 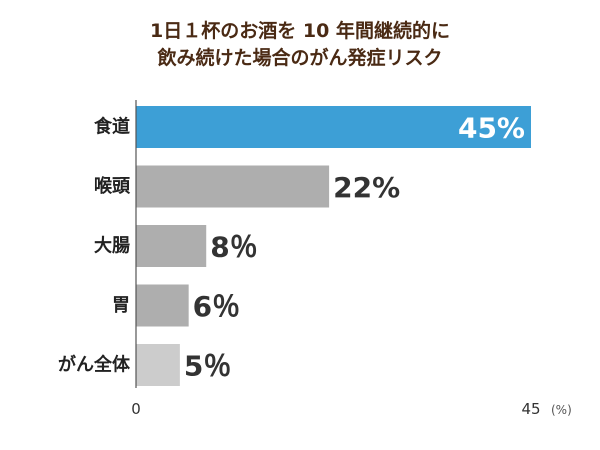 What do you see at coordinates (111, 127) in the screenshot?
I see `category-label-1: 食道` at bounding box center [111, 127].